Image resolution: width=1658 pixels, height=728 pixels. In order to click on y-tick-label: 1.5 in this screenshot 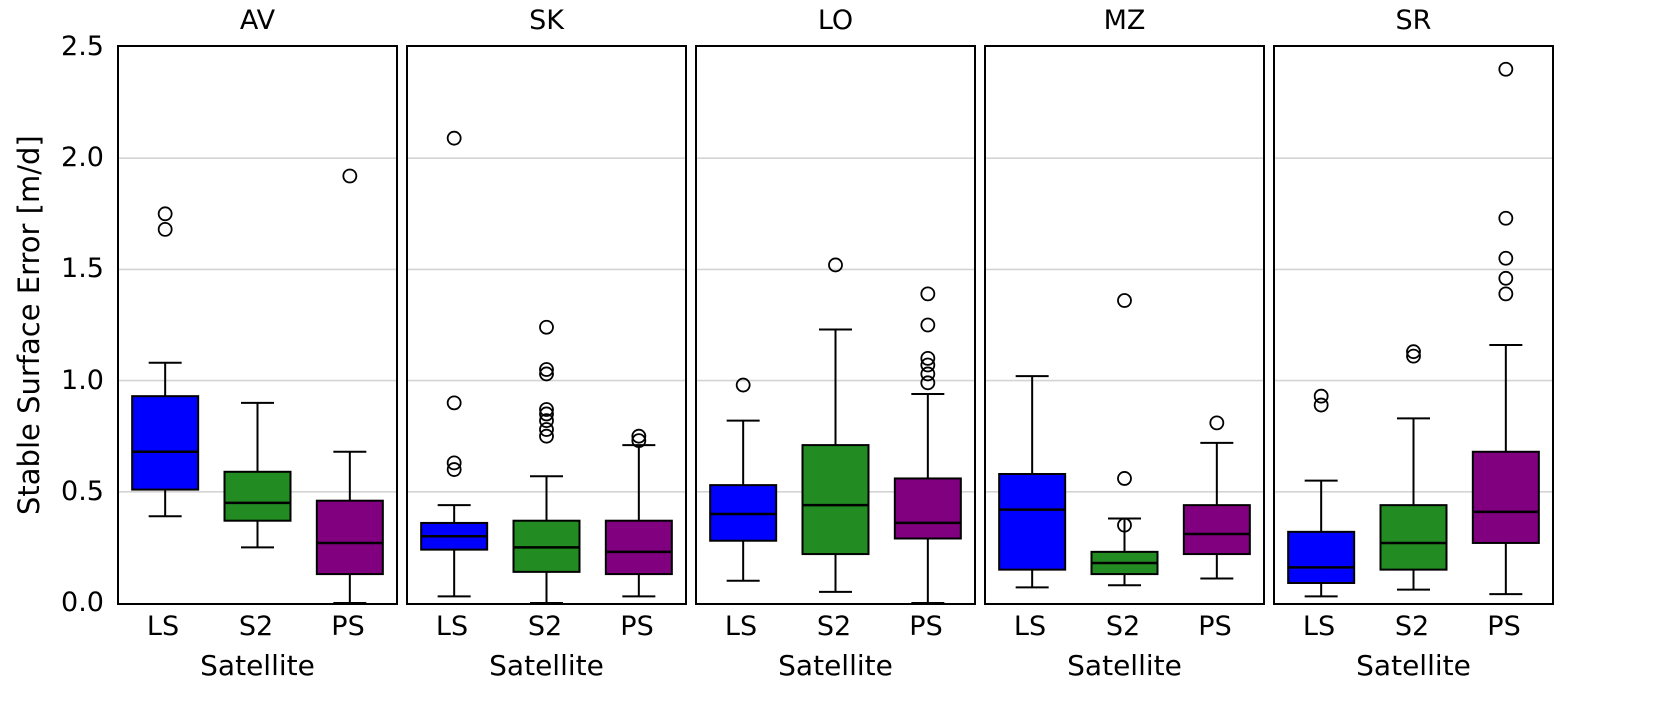, I will do `click(82, 268)`.